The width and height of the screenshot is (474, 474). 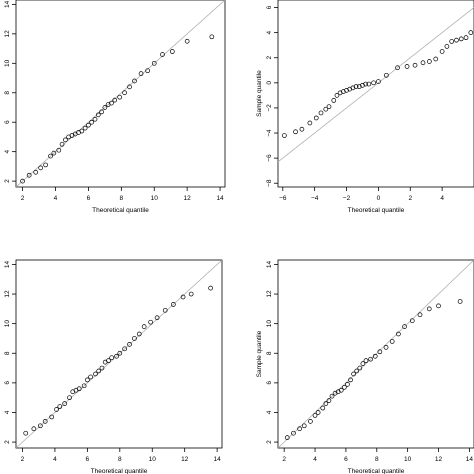 What do you see at coordinates (269, 108) in the screenshot?
I see `y-tick-label: −2` at bounding box center [269, 108].